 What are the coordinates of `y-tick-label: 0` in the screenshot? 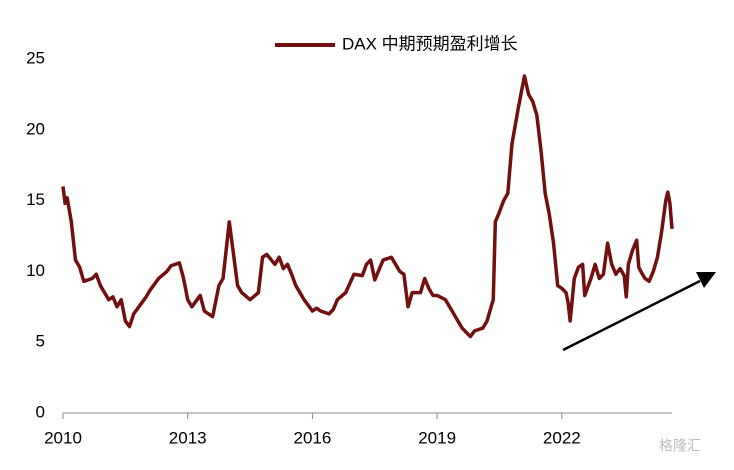 It's located at (40, 411).